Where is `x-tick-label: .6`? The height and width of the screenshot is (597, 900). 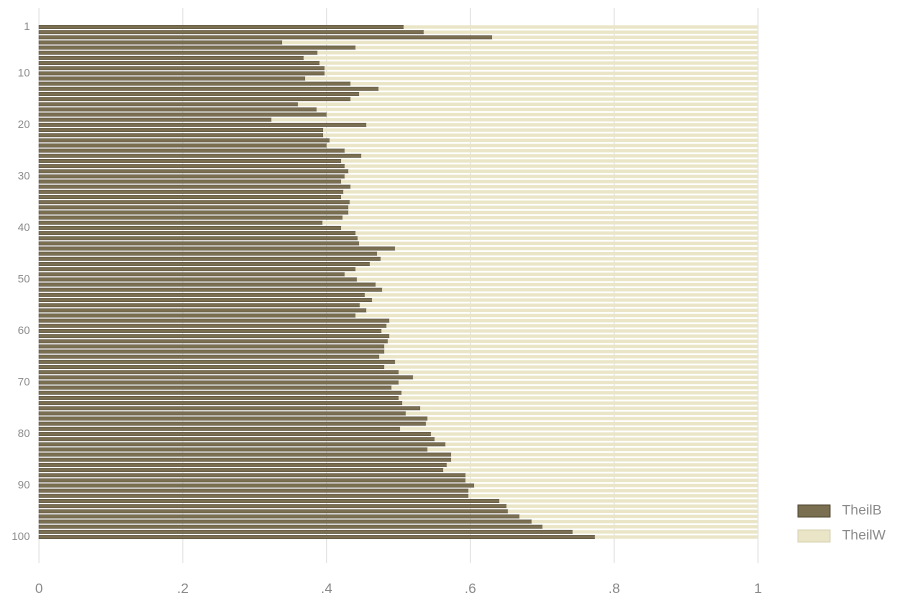
x-tick-label: .6 is located at coordinates (471, 588).